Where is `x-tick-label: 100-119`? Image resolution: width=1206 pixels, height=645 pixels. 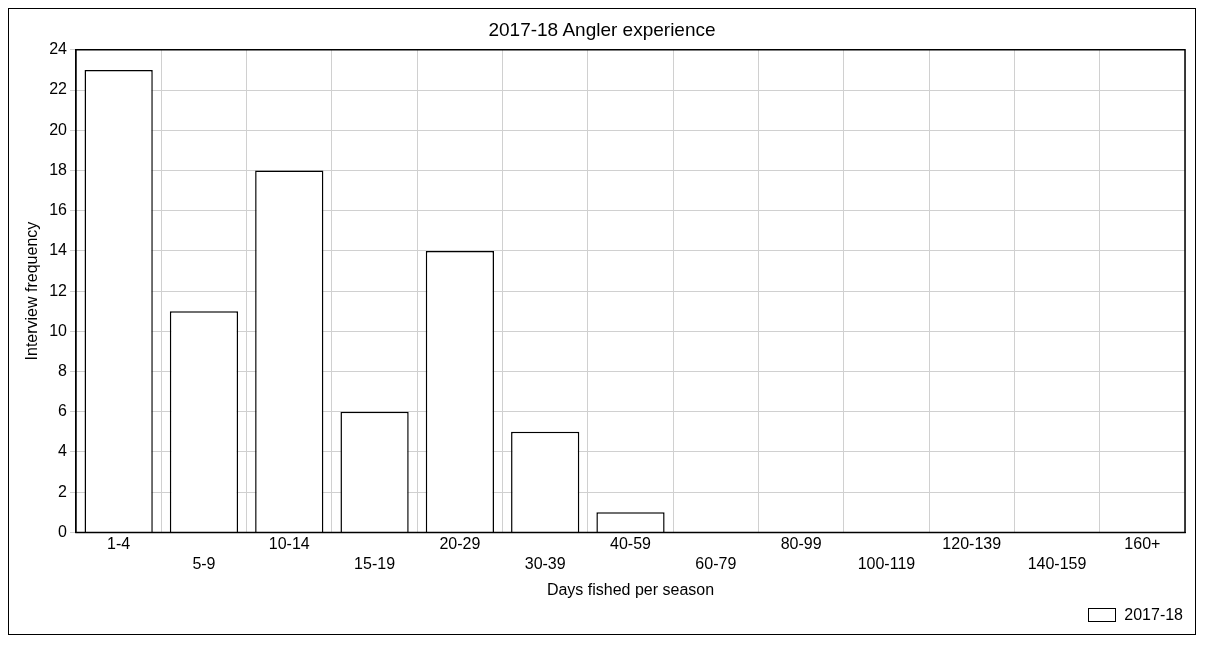
x-tick-label: 100-119 is located at coordinates (886, 563).